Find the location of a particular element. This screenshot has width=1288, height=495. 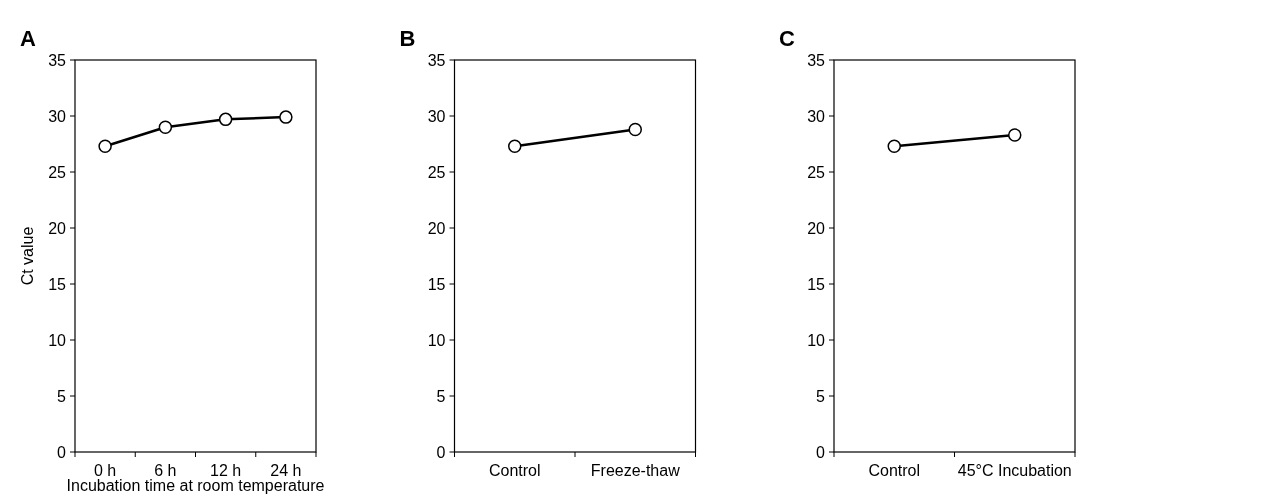

chart-title: C is located at coordinates (787, 38).